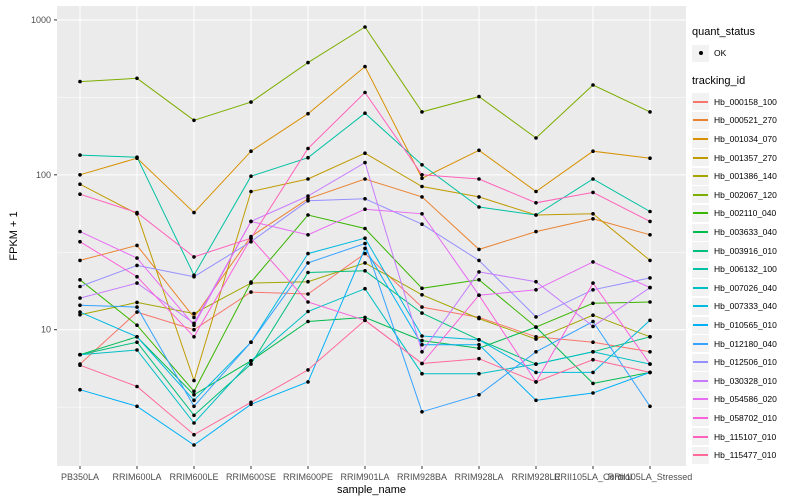 This screenshot has width=800, height=500. What do you see at coordinates (746, 232) in the screenshot?
I see `legend-item-Hb_003633_040: Hb_003633_040` at bounding box center [746, 232].